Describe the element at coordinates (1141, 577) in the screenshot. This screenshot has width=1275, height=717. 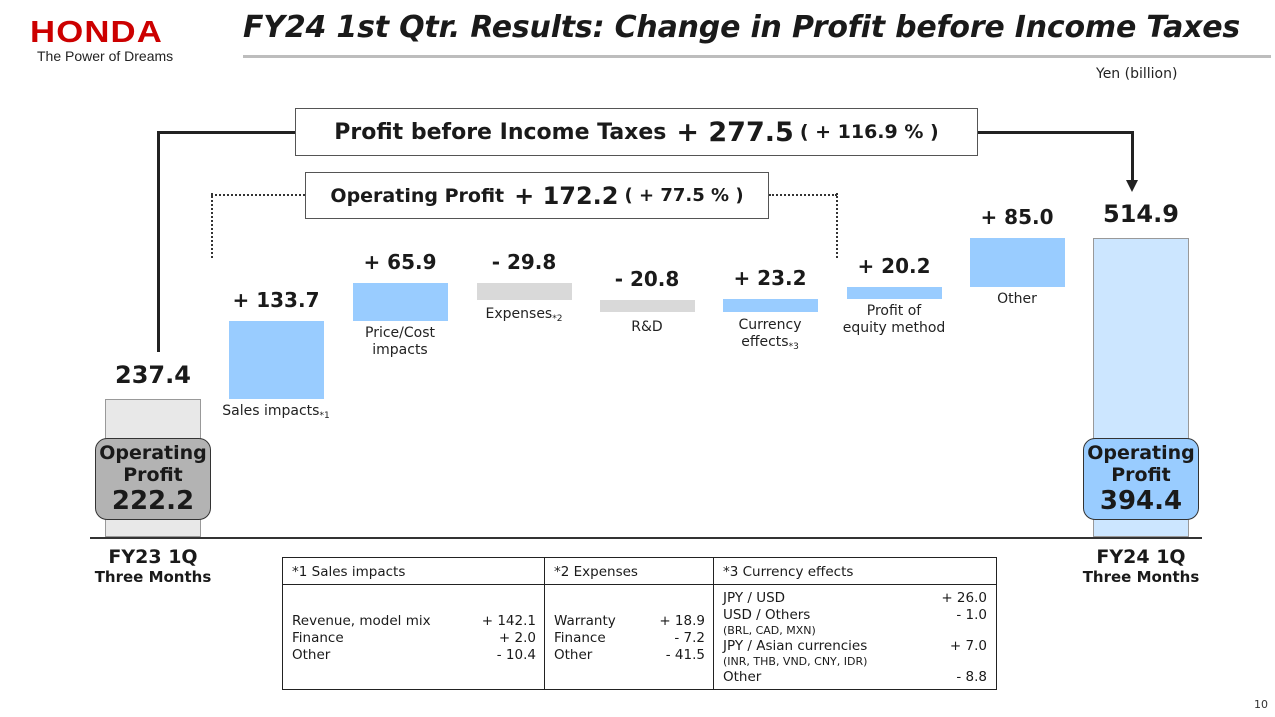
I see `period-sub: Three Months` at that location.